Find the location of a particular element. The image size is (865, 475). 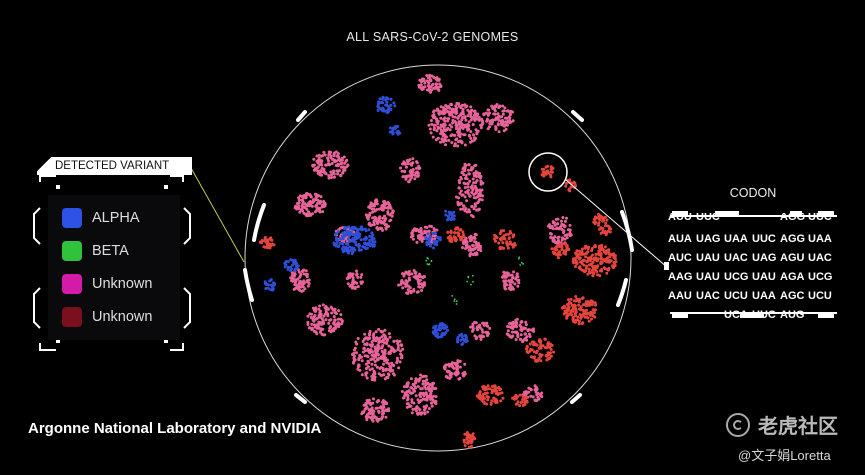

codon-cell: AUA is located at coordinates (680, 239).